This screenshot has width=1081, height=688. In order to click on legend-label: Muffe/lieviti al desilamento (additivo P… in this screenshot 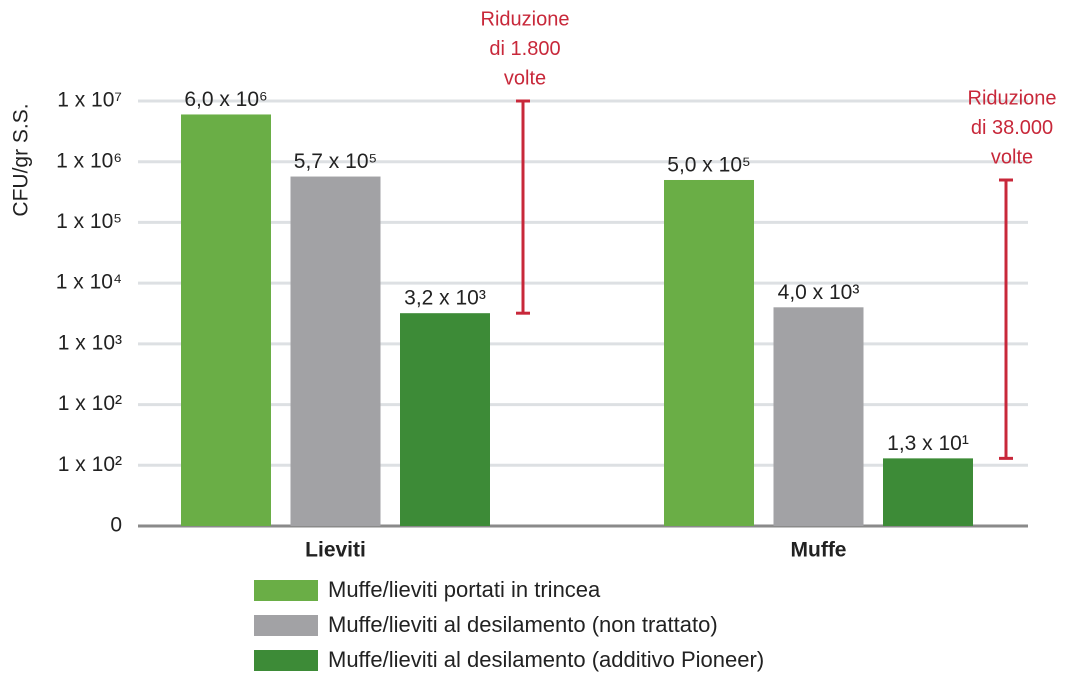, I will do `click(546, 659)`.